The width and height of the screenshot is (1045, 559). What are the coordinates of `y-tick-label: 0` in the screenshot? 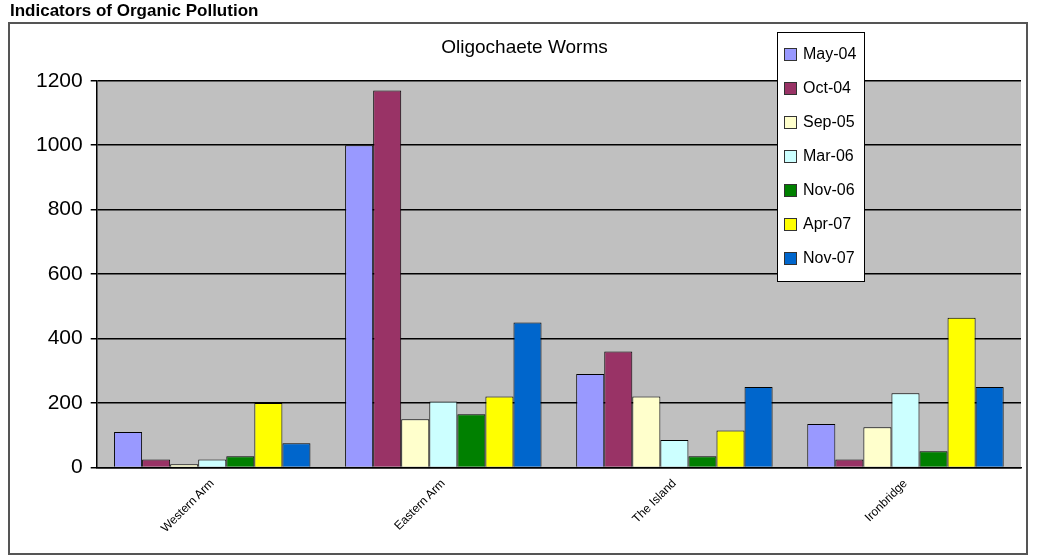 It's located at (77, 466).